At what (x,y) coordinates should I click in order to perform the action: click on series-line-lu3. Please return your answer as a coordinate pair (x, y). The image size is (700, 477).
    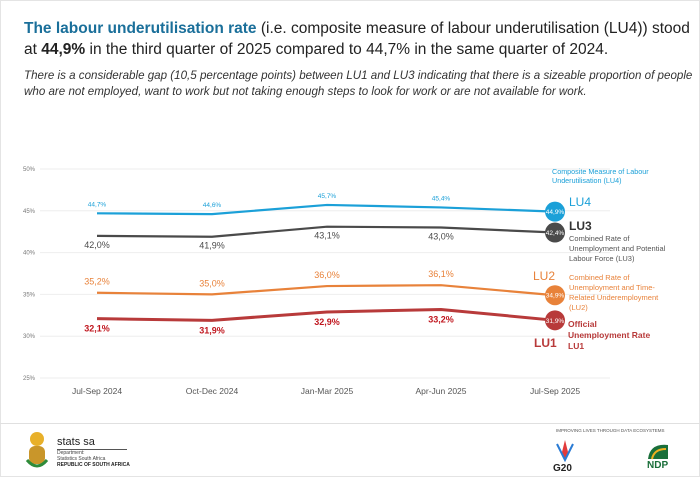
    Looking at the image, I should click on (326, 231).